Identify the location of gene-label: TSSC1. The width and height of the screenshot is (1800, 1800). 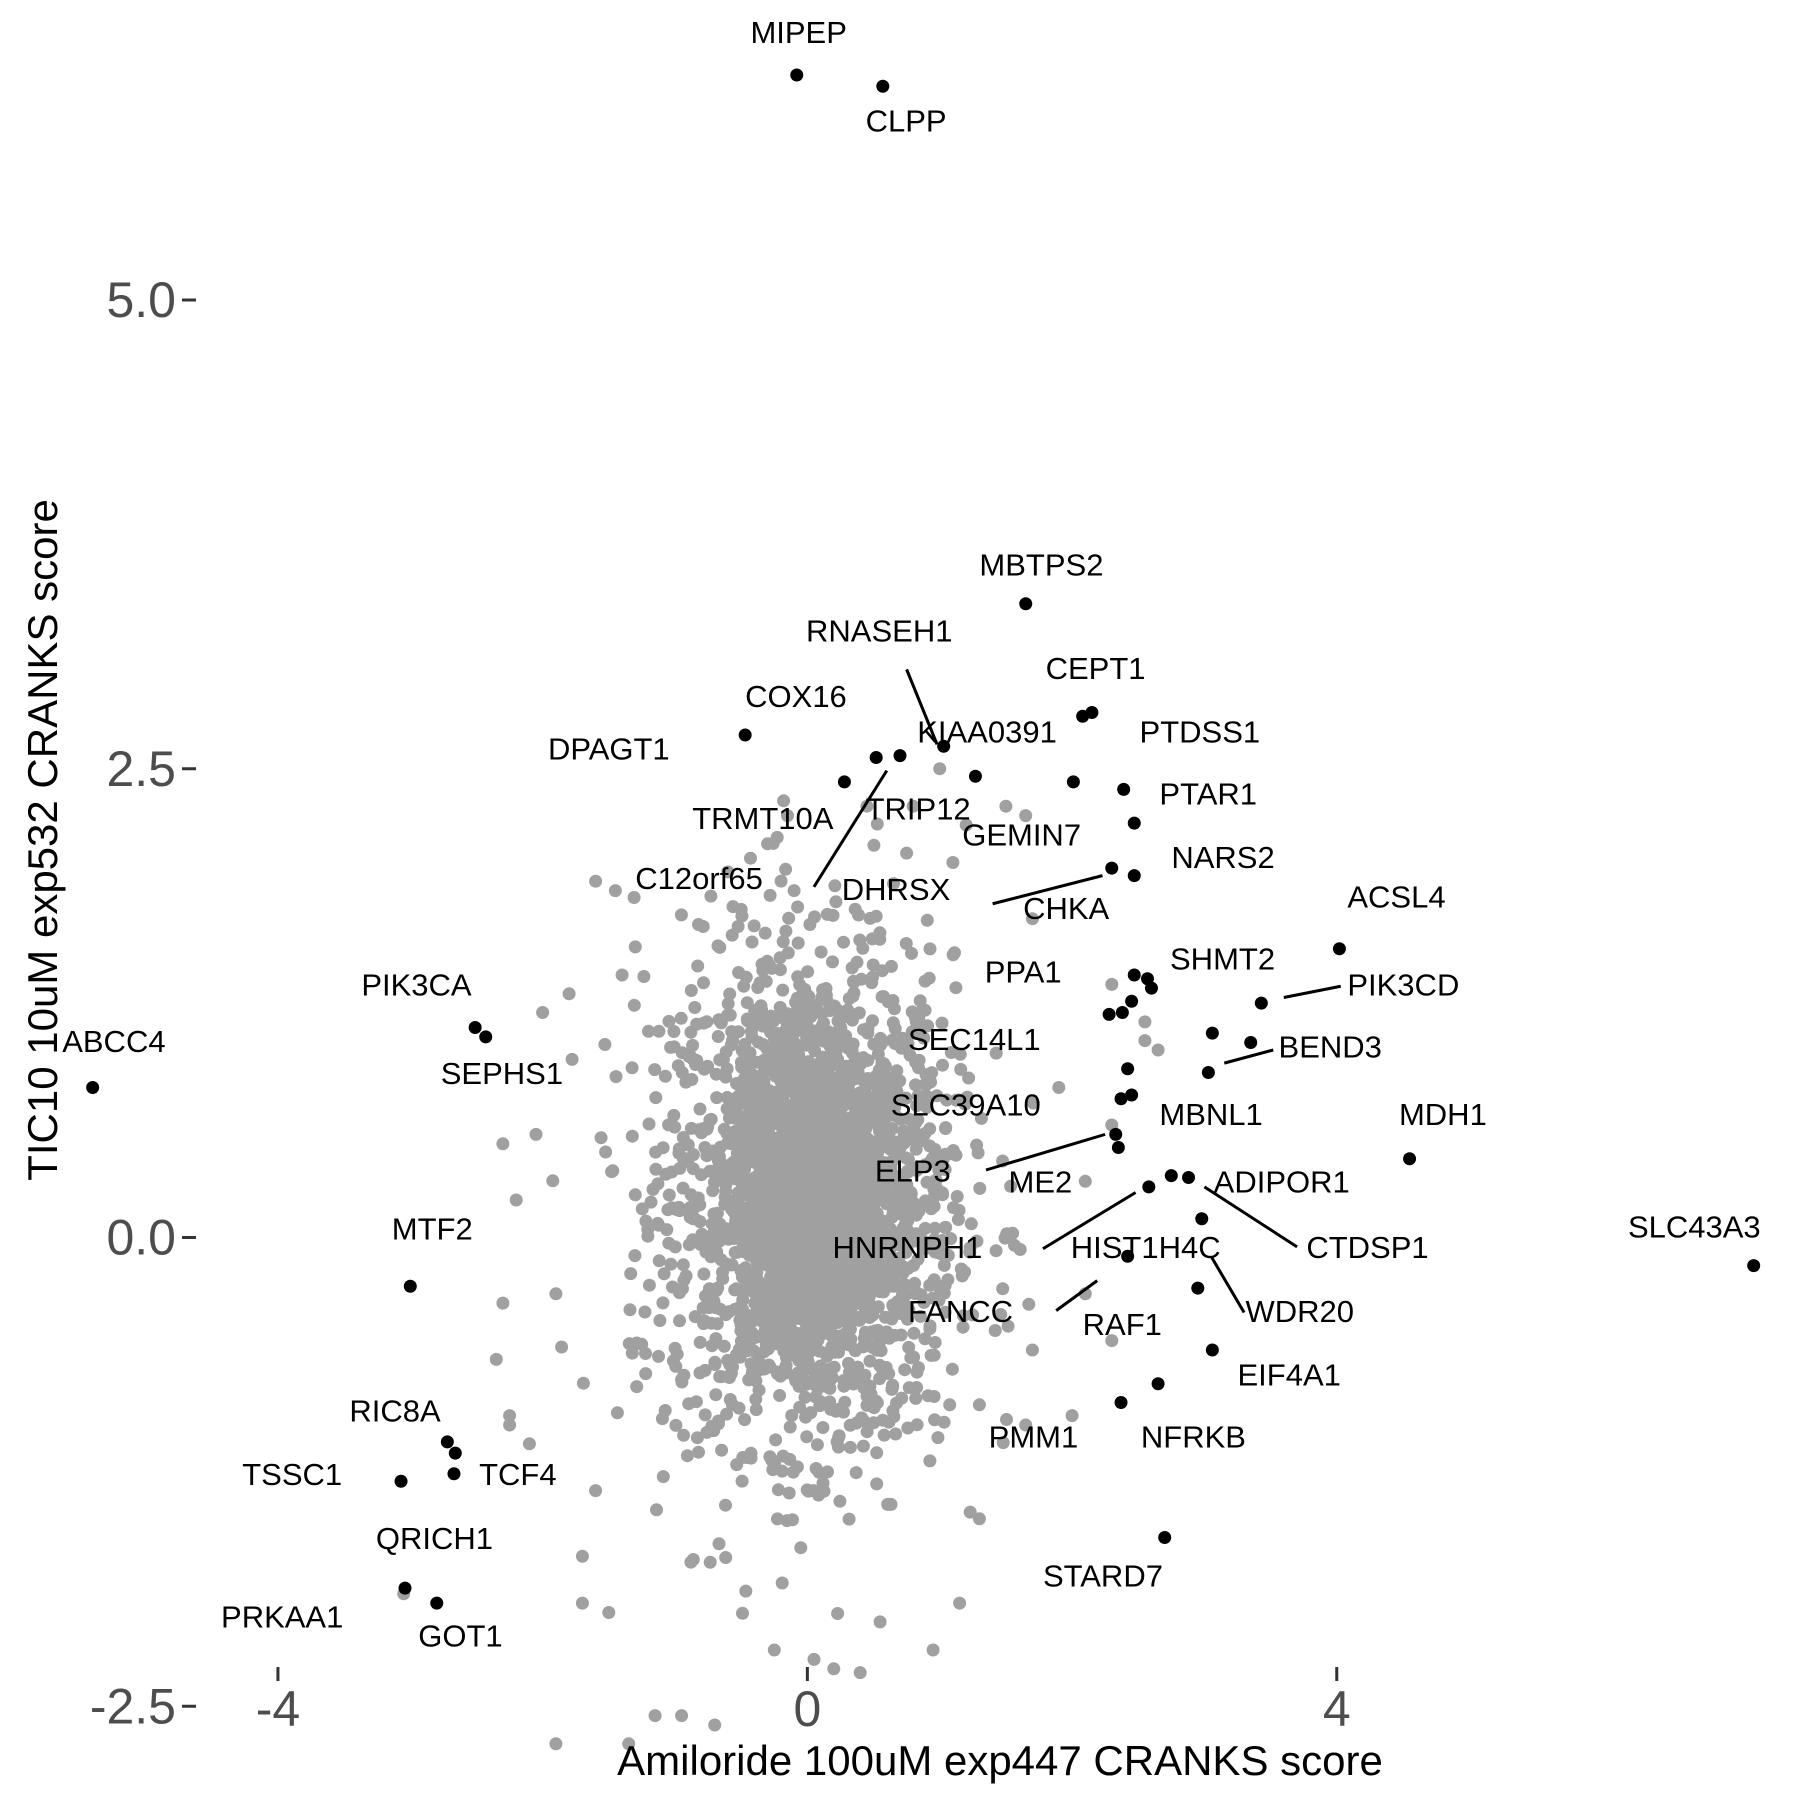
(292, 1474).